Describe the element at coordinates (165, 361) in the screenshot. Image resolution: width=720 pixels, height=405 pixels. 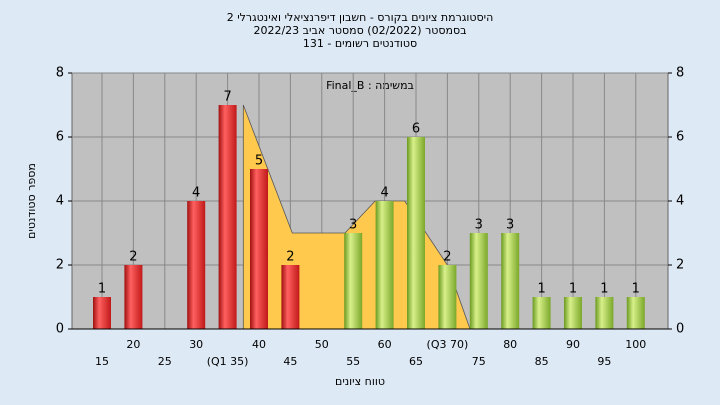
I see `x-tick-label: 25` at that location.